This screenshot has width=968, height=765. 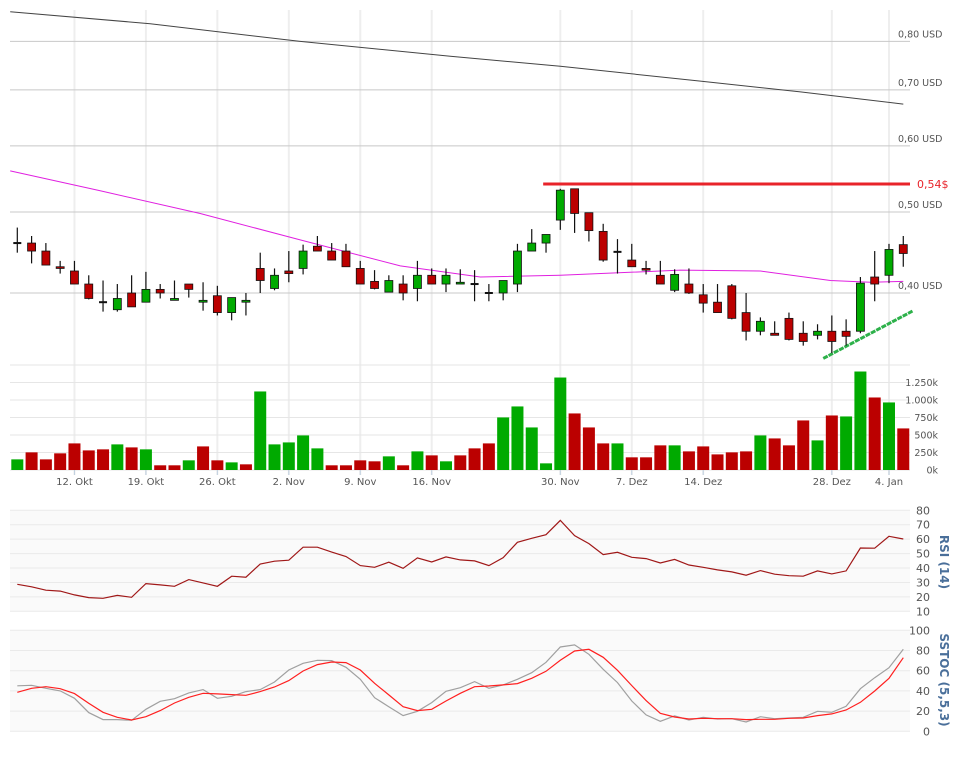 I want to click on x-tick-label: 28. Dez, so click(x=832, y=482).